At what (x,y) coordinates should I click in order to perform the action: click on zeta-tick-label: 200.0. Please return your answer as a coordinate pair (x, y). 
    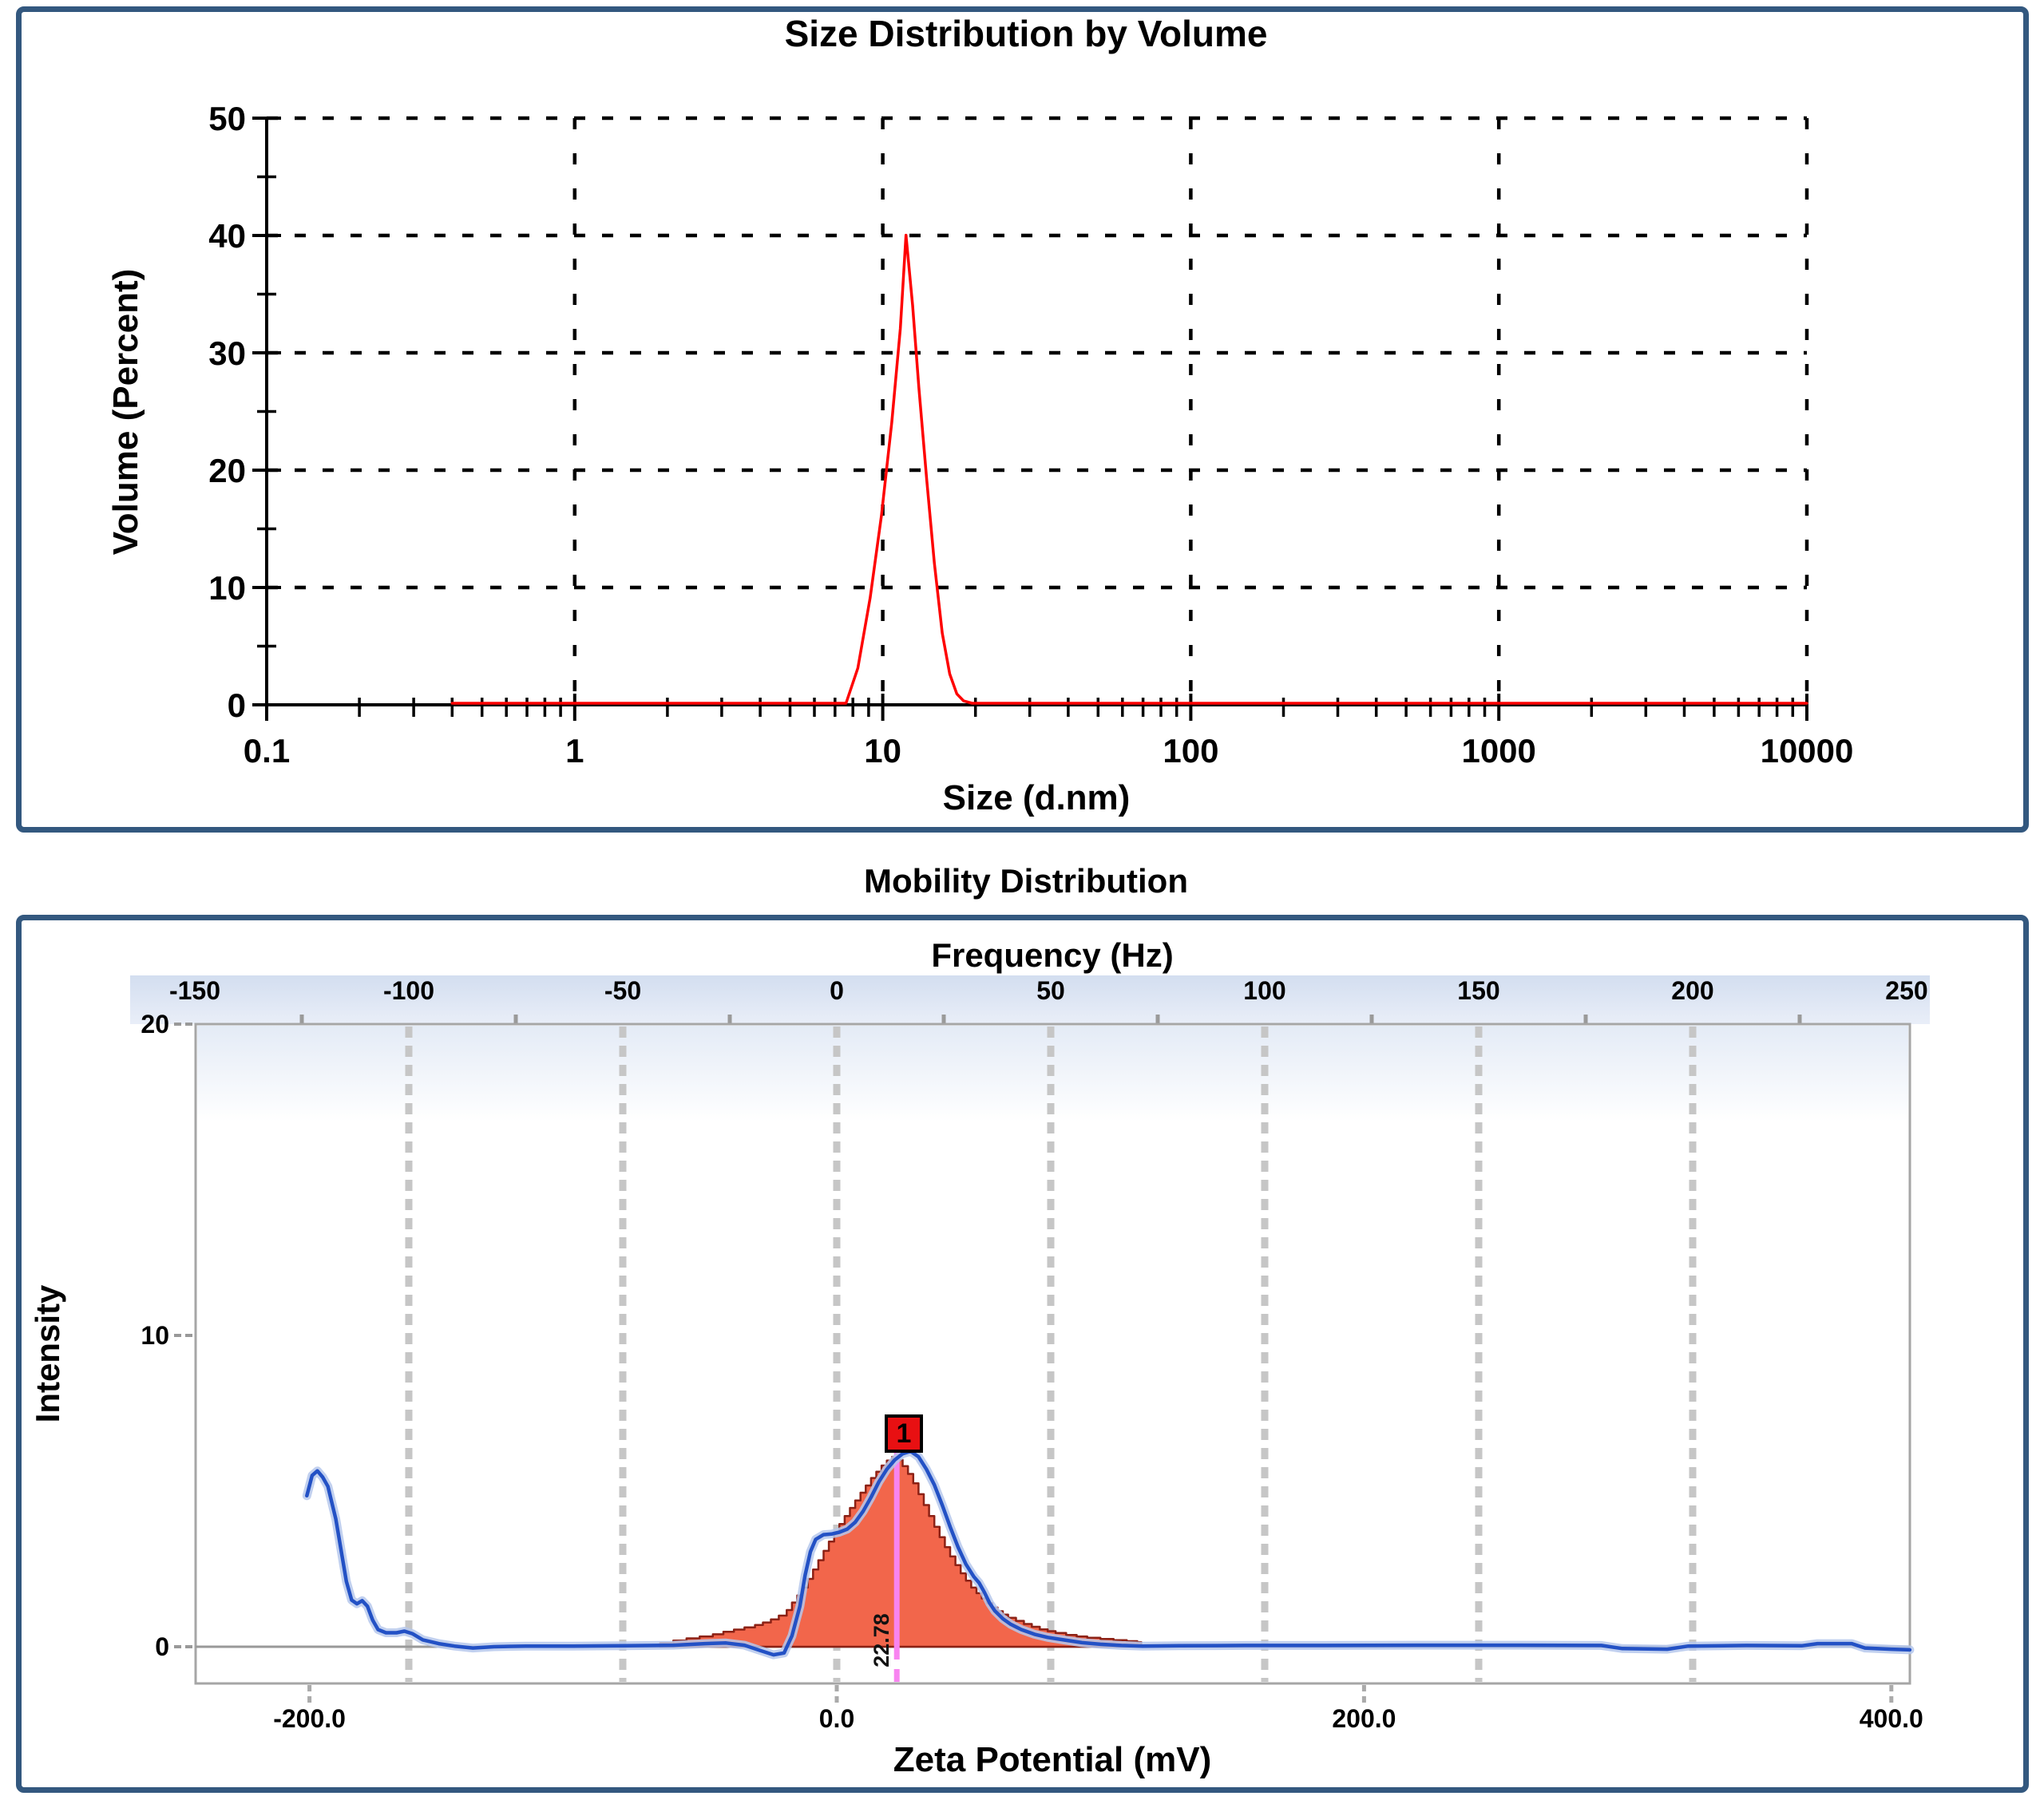
    Looking at the image, I should click on (1364, 1718).